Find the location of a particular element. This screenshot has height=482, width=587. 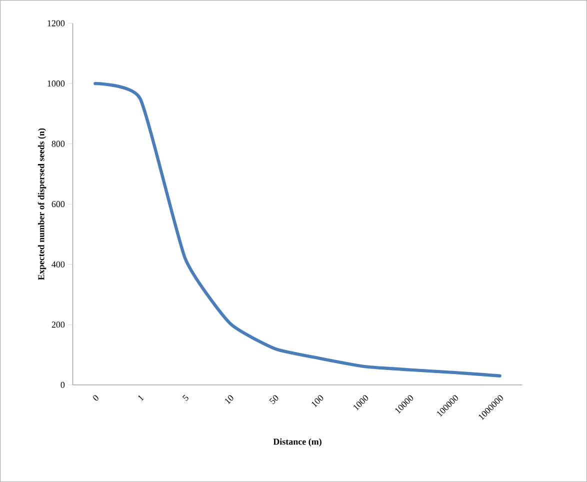

x-tick-label: 5 is located at coordinates (185, 398).